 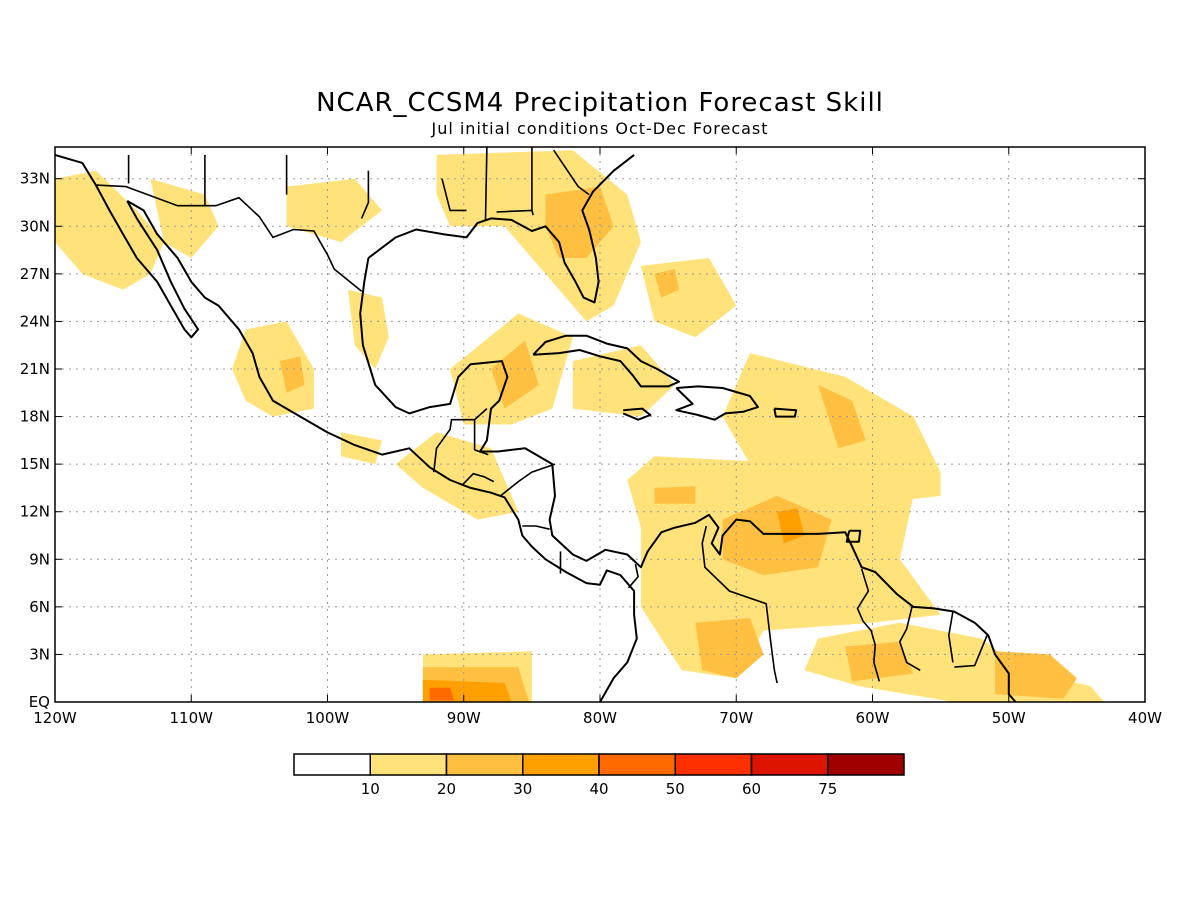 I want to click on lat-tick-label: EQ, so click(x=39, y=702).